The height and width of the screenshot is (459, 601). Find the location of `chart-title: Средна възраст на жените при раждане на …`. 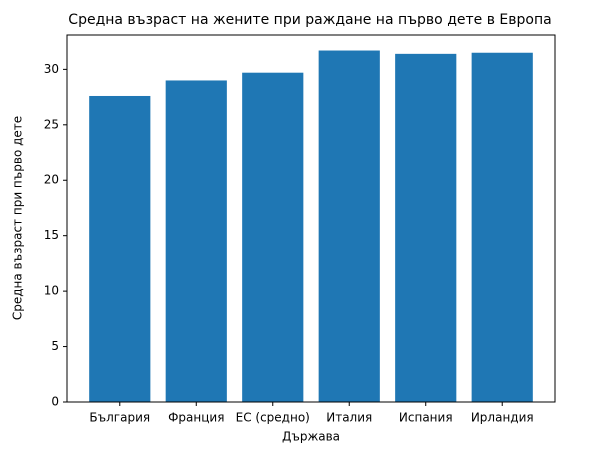

chart-title: Средна възраст на жените при раждане на … is located at coordinates (309, 20).